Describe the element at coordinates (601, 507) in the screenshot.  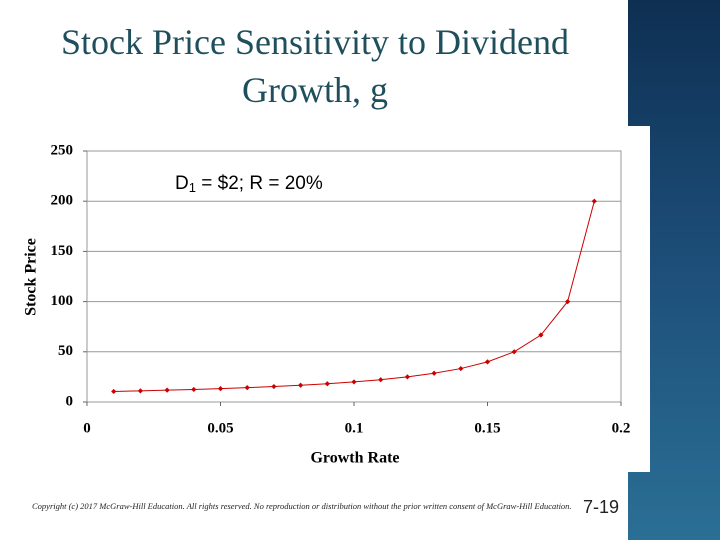
I see `slide-number: 7-19` at that location.